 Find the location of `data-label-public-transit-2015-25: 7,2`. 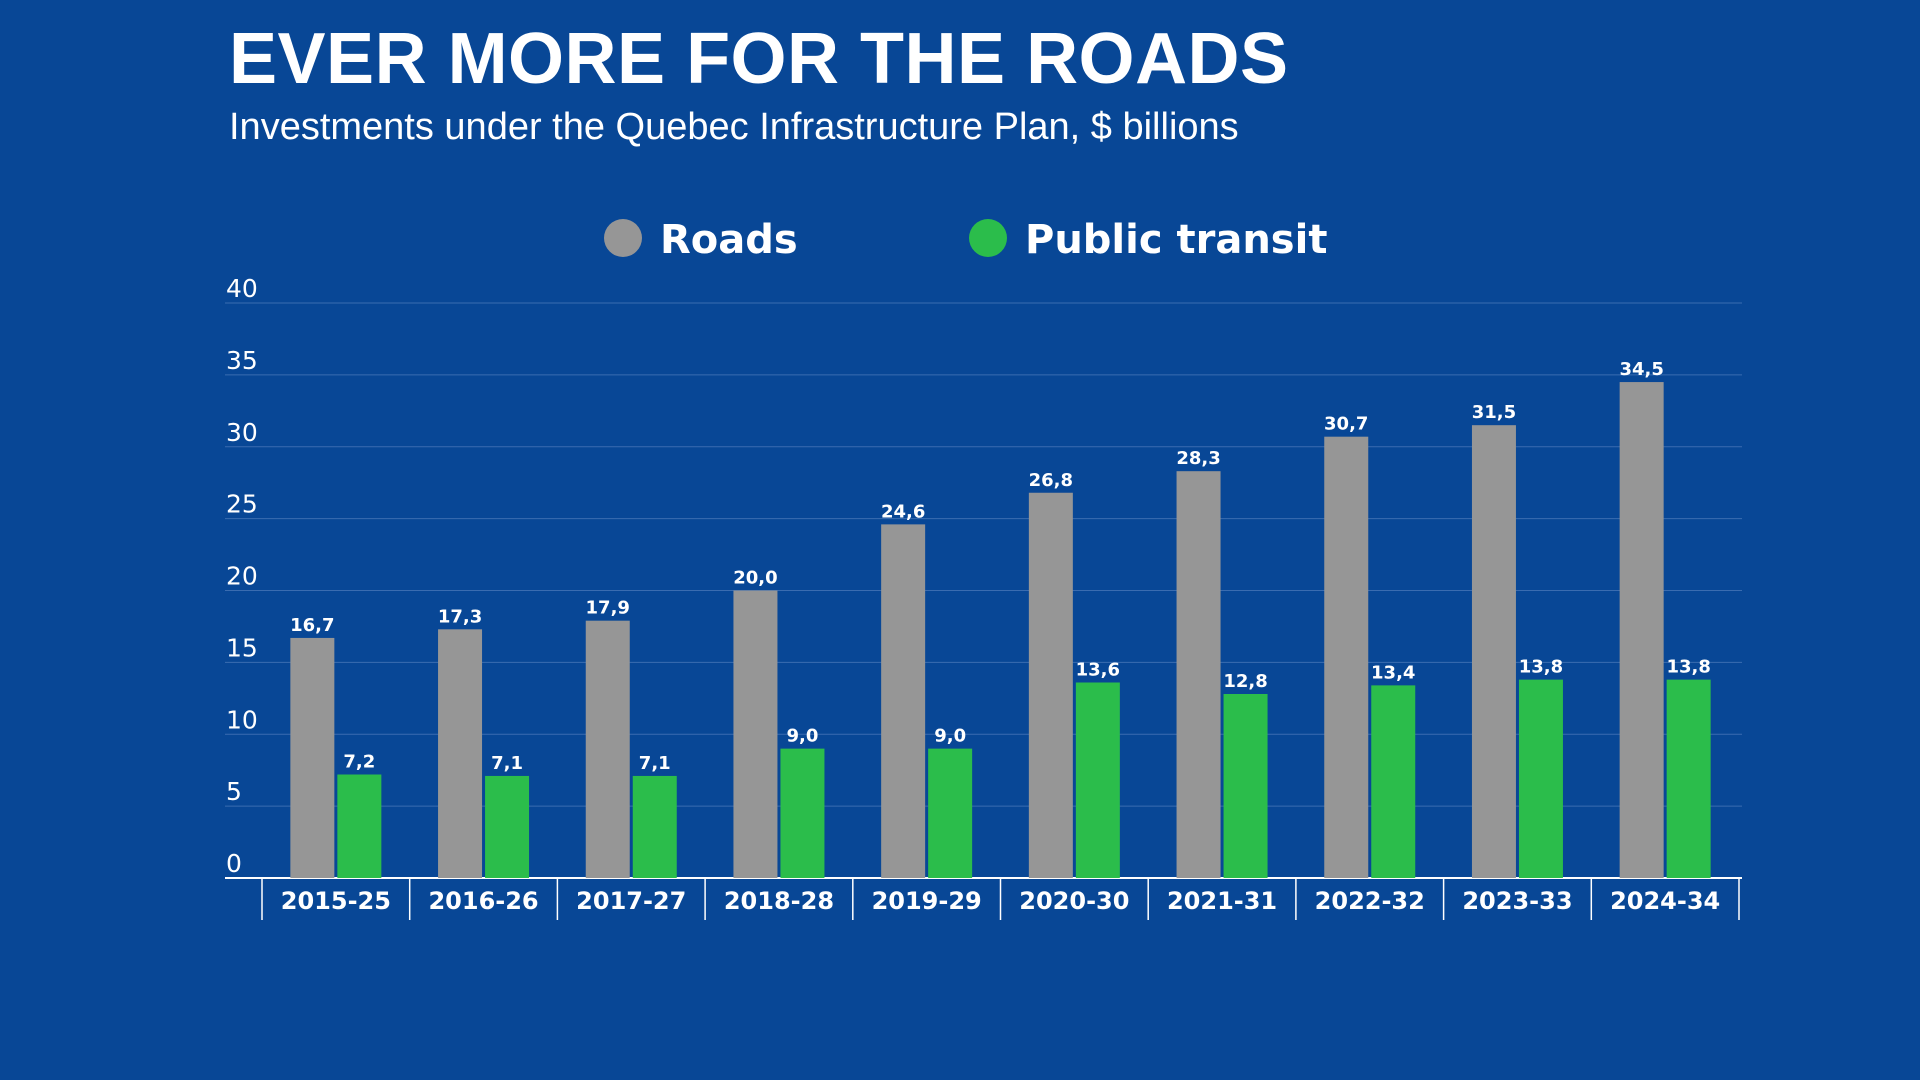

data-label-public-transit-2015-25: 7,2 is located at coordinates (359, 762).